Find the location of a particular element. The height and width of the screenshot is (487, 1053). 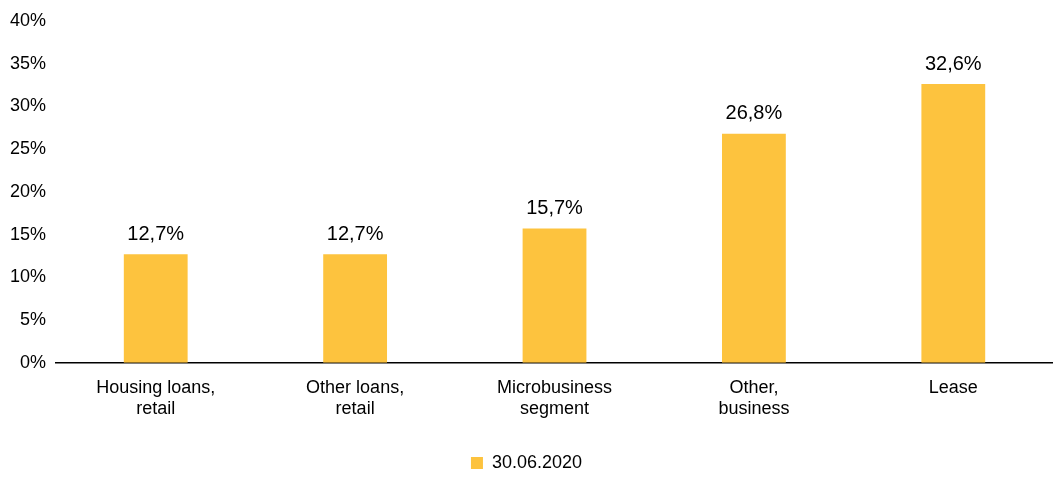

x-tick-label: Lease is located at coordinates (953, 386).